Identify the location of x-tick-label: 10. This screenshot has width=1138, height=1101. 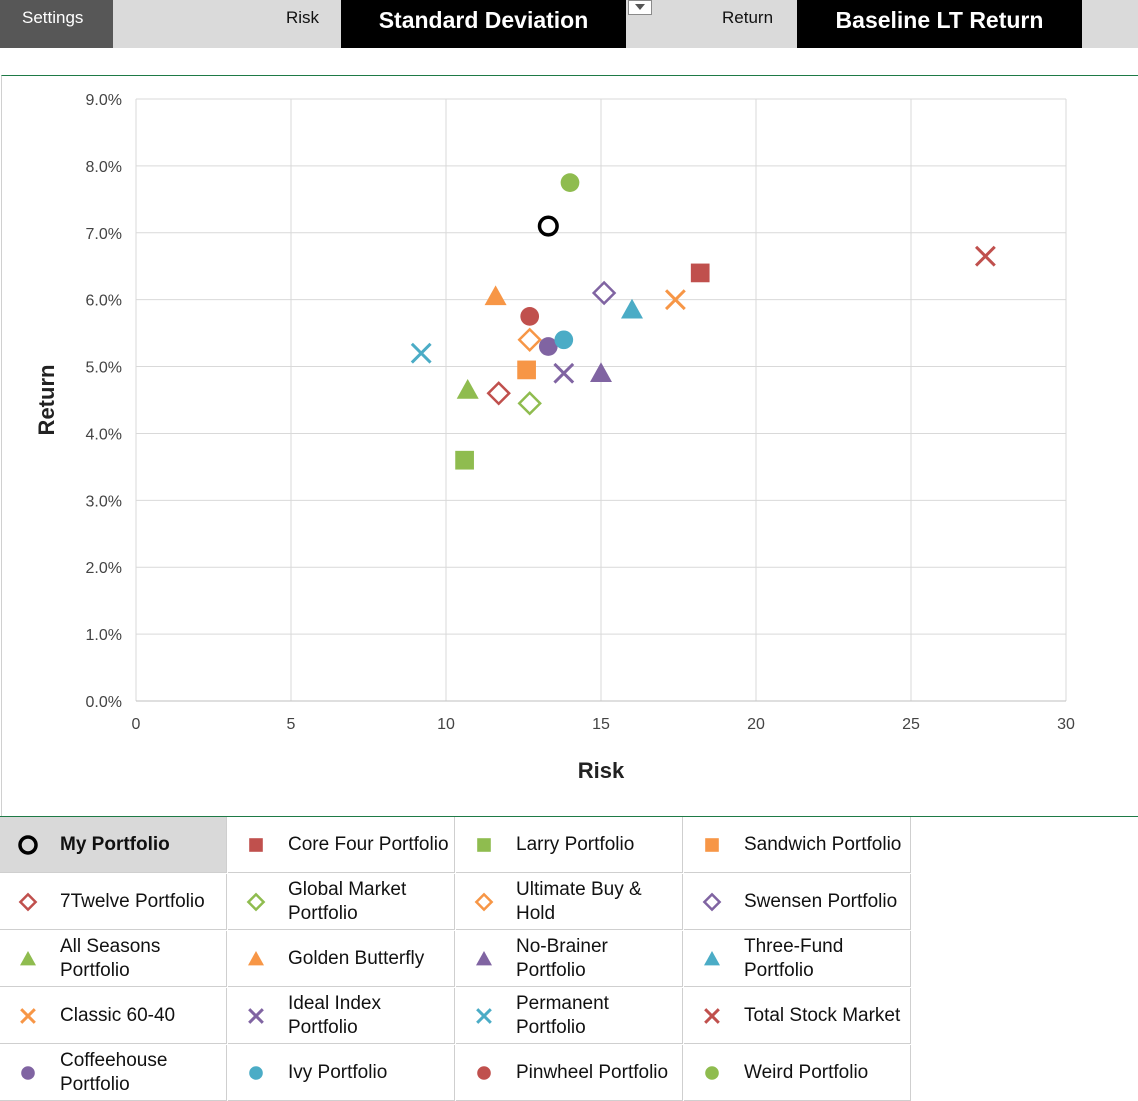
(446, 724).